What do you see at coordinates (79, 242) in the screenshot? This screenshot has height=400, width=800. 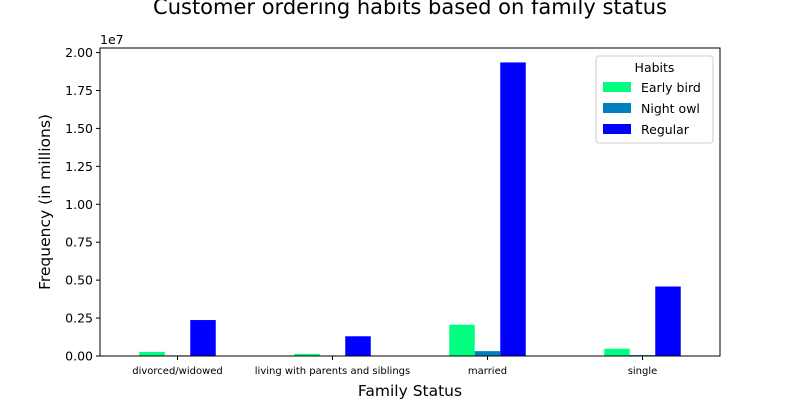 I see `y-tick-label: 0.75` at bounding box center [79, 242].